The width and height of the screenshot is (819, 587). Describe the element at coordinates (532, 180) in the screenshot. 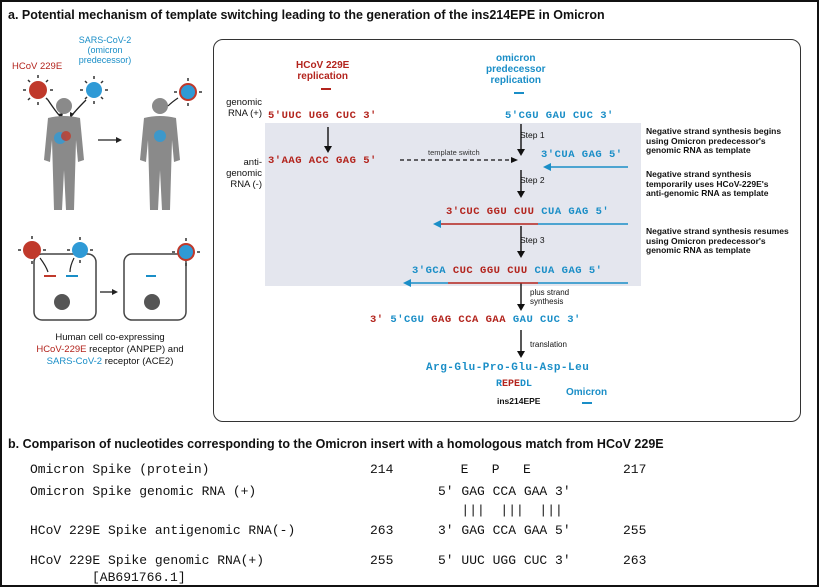

I see `step-2-label: Step 2` at that location.